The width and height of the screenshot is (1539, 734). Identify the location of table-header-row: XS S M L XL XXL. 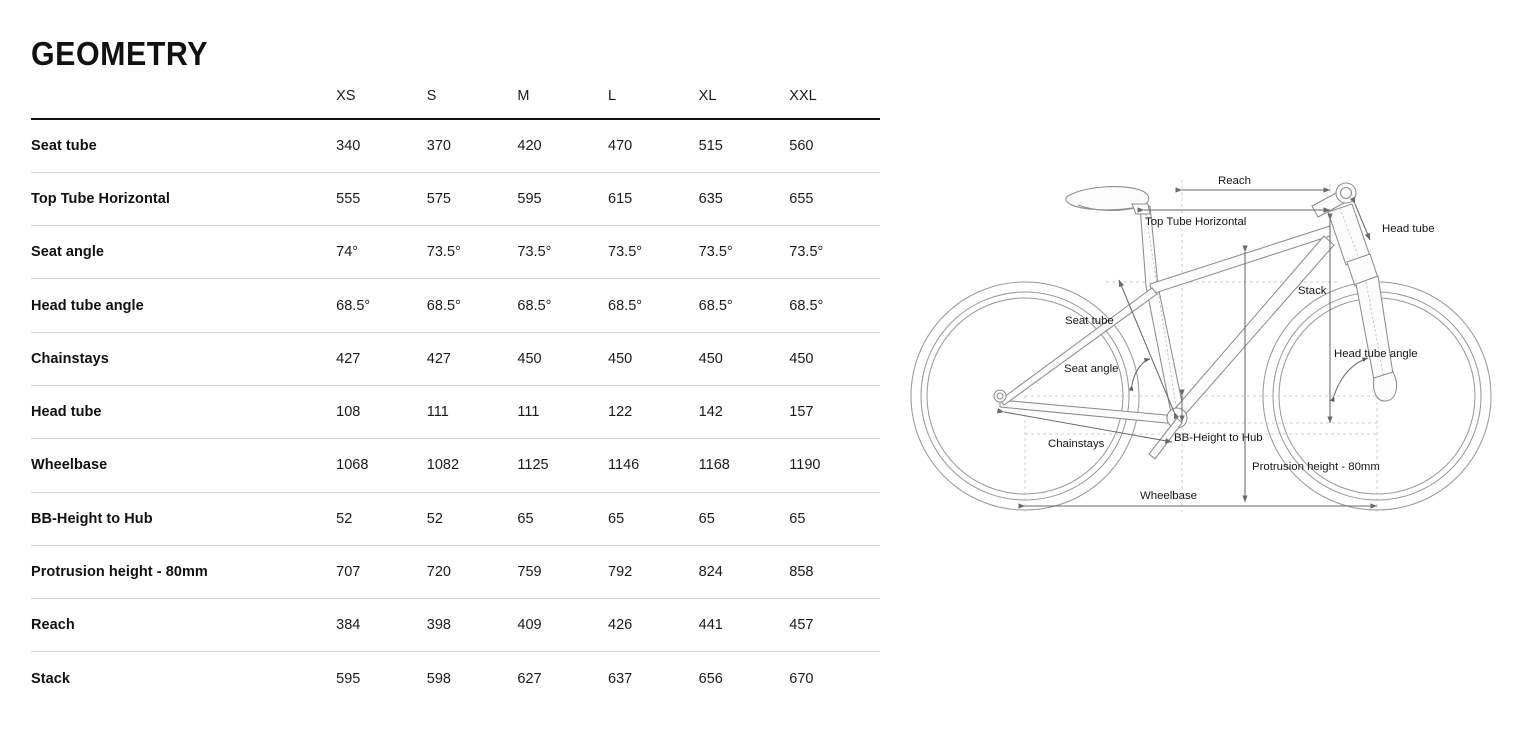
(455, 104).